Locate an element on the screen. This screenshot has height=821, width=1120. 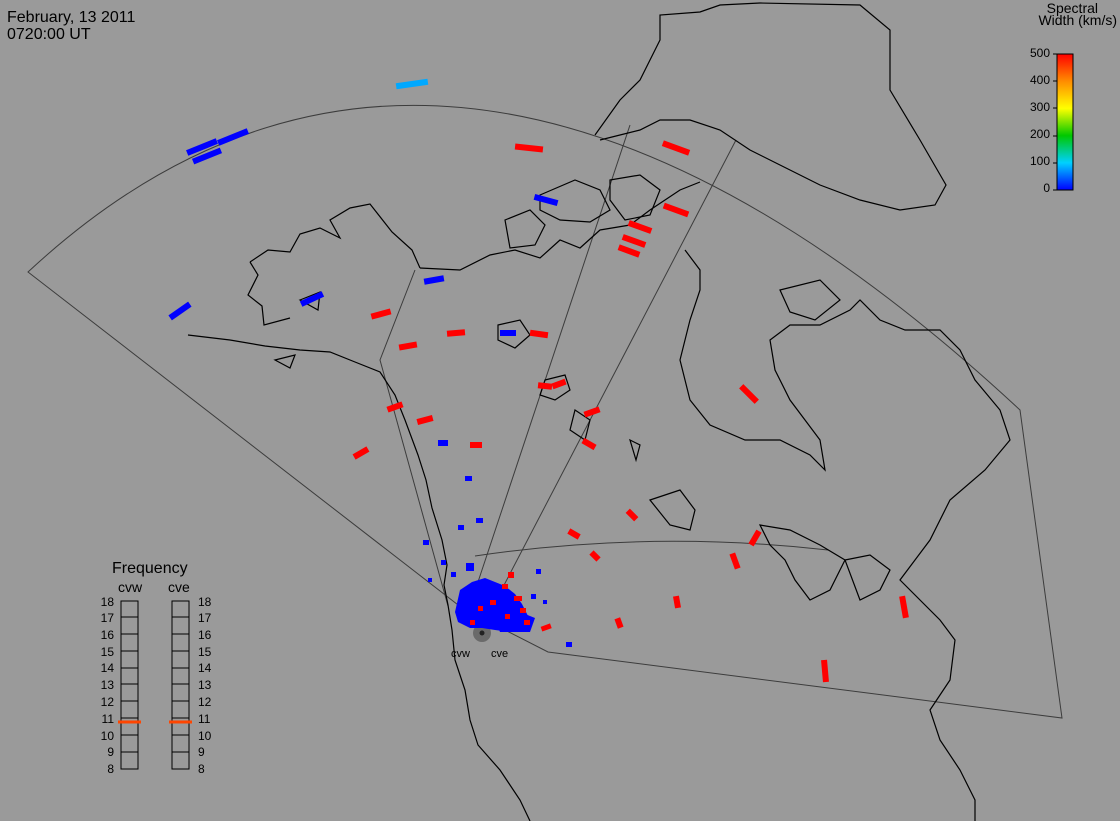
frequency-label-right: 13 is located at coordinates (205, 685).